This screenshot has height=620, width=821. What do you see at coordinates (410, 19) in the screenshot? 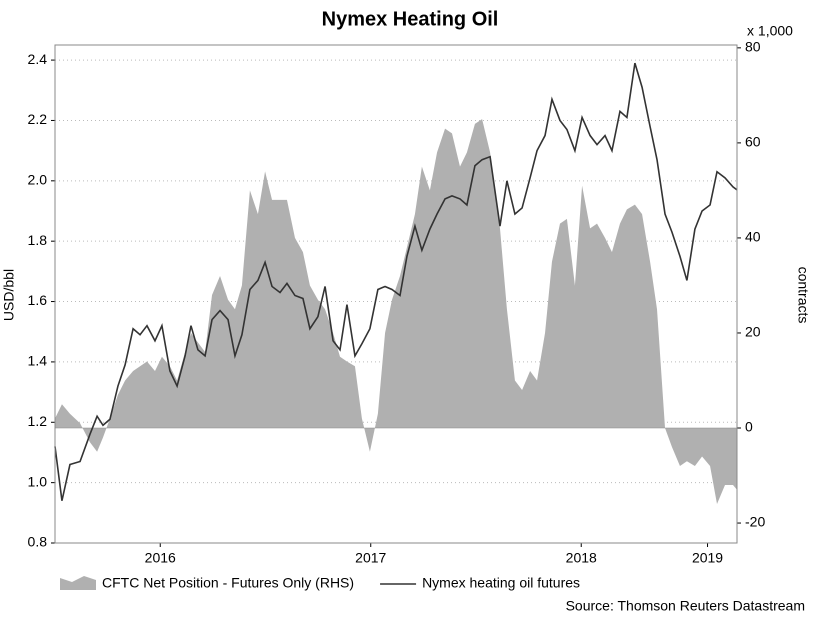
I see `chart-title: Nymex Heating Oil` at bounding box center [410, 19].